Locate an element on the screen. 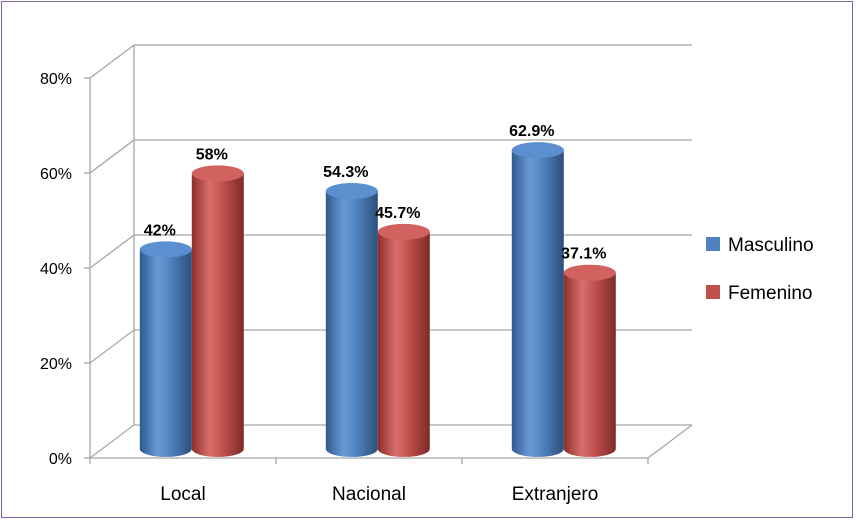 This screenshot has height=521, width=856. bar-masculino-extranjero is located at coordinates (537, 299).